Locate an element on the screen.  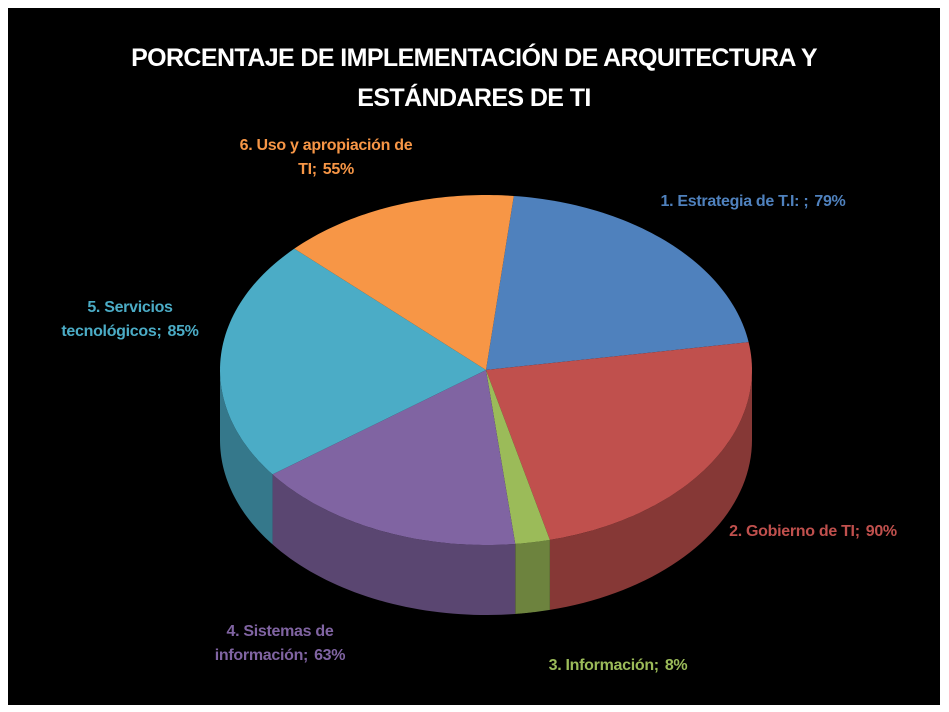
data-label: 2. Gobierno de TI; 90% is located at coordinates (813, 532).